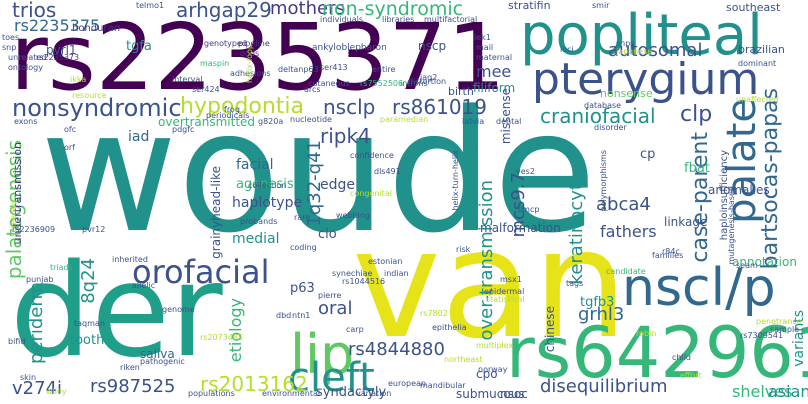 Image resolution: width=808 pixels, height=404 pixels. I want to click on word: triads, so click(61, 267).